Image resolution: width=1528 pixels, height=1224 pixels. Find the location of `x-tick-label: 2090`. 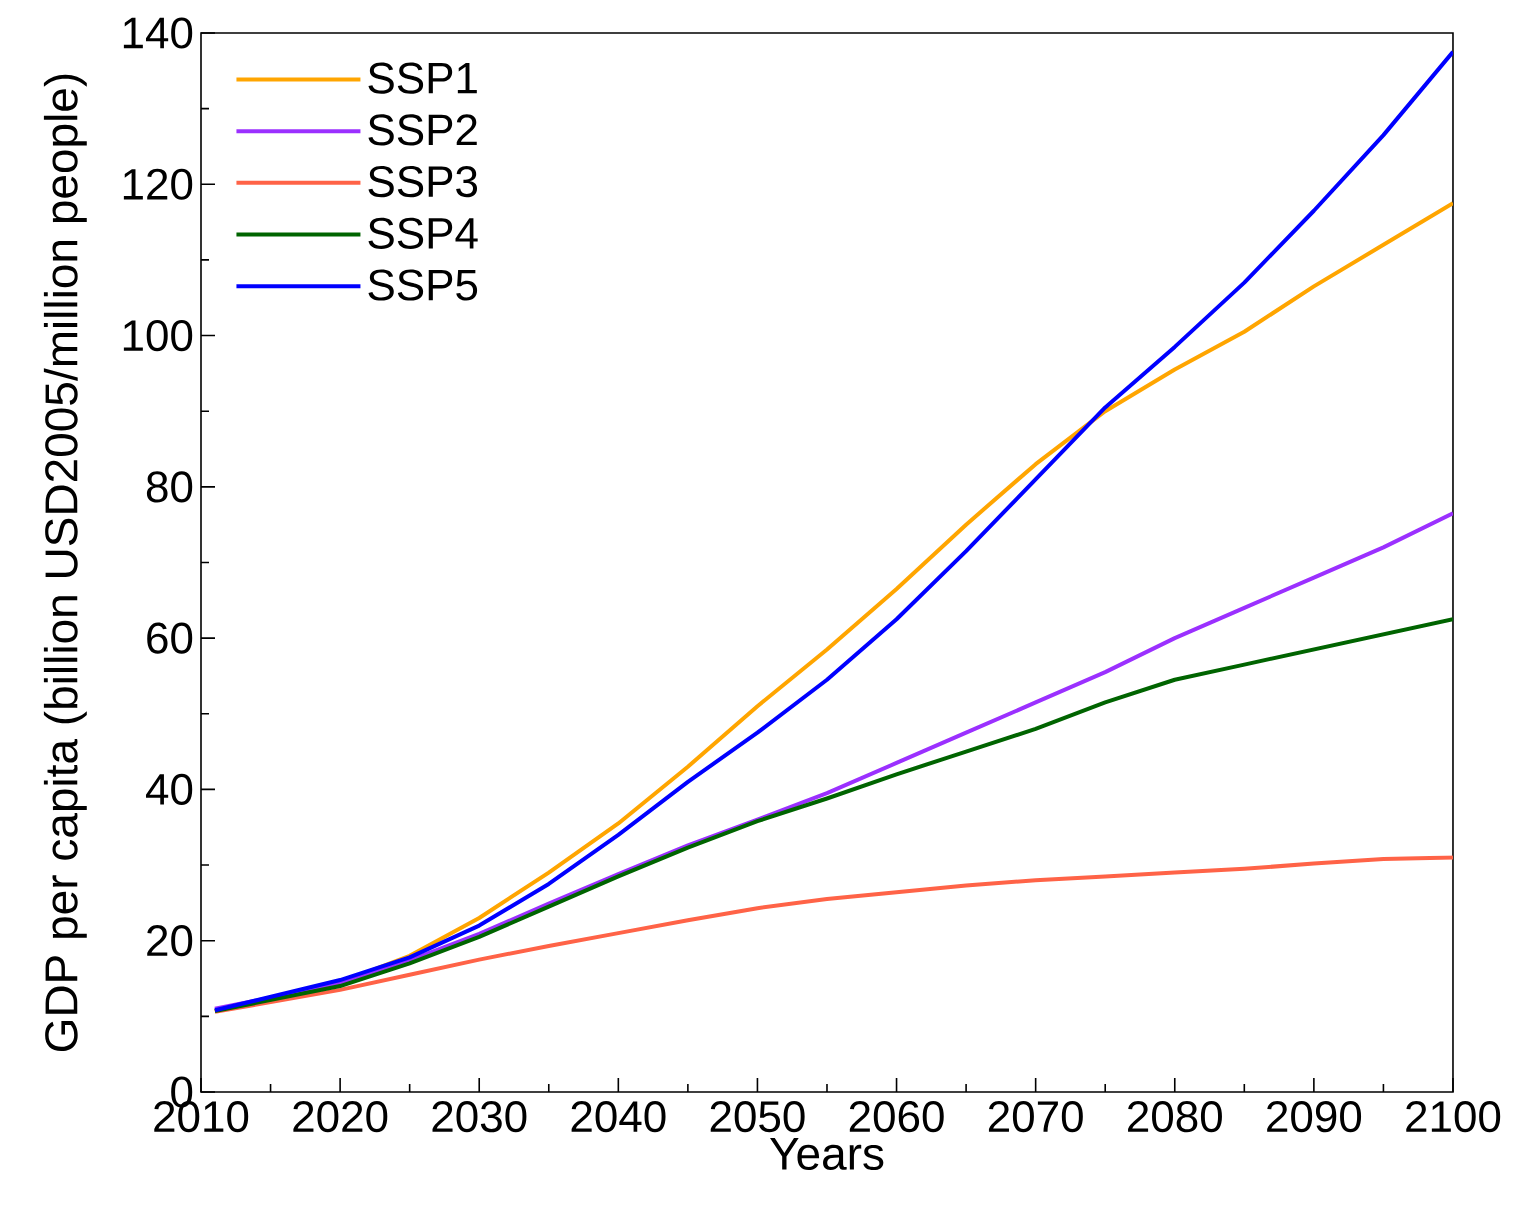

x-tick-label: 2090 is located at coordinates (1314, 1117).